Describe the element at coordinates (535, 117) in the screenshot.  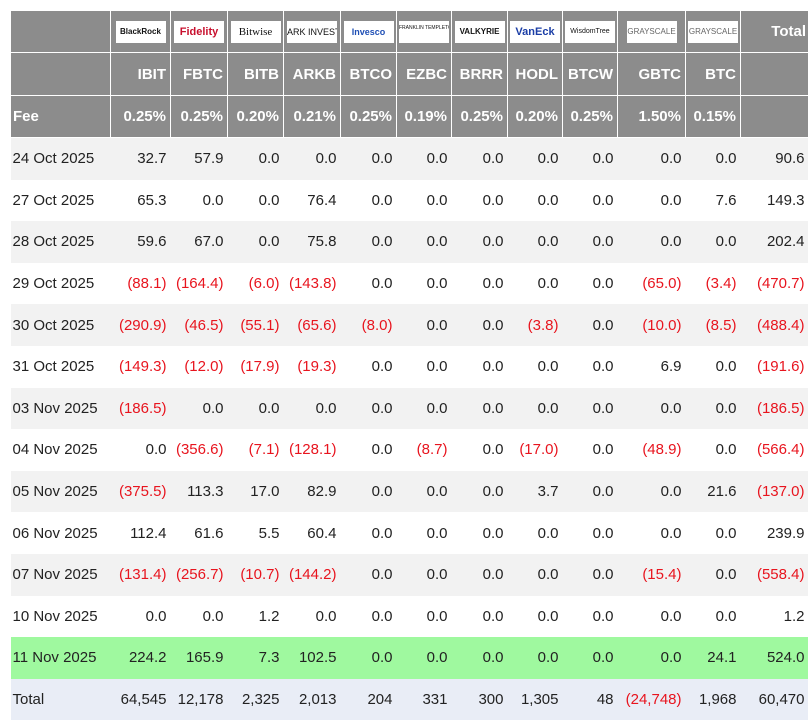
I see `fee: 0.20%` at that location.